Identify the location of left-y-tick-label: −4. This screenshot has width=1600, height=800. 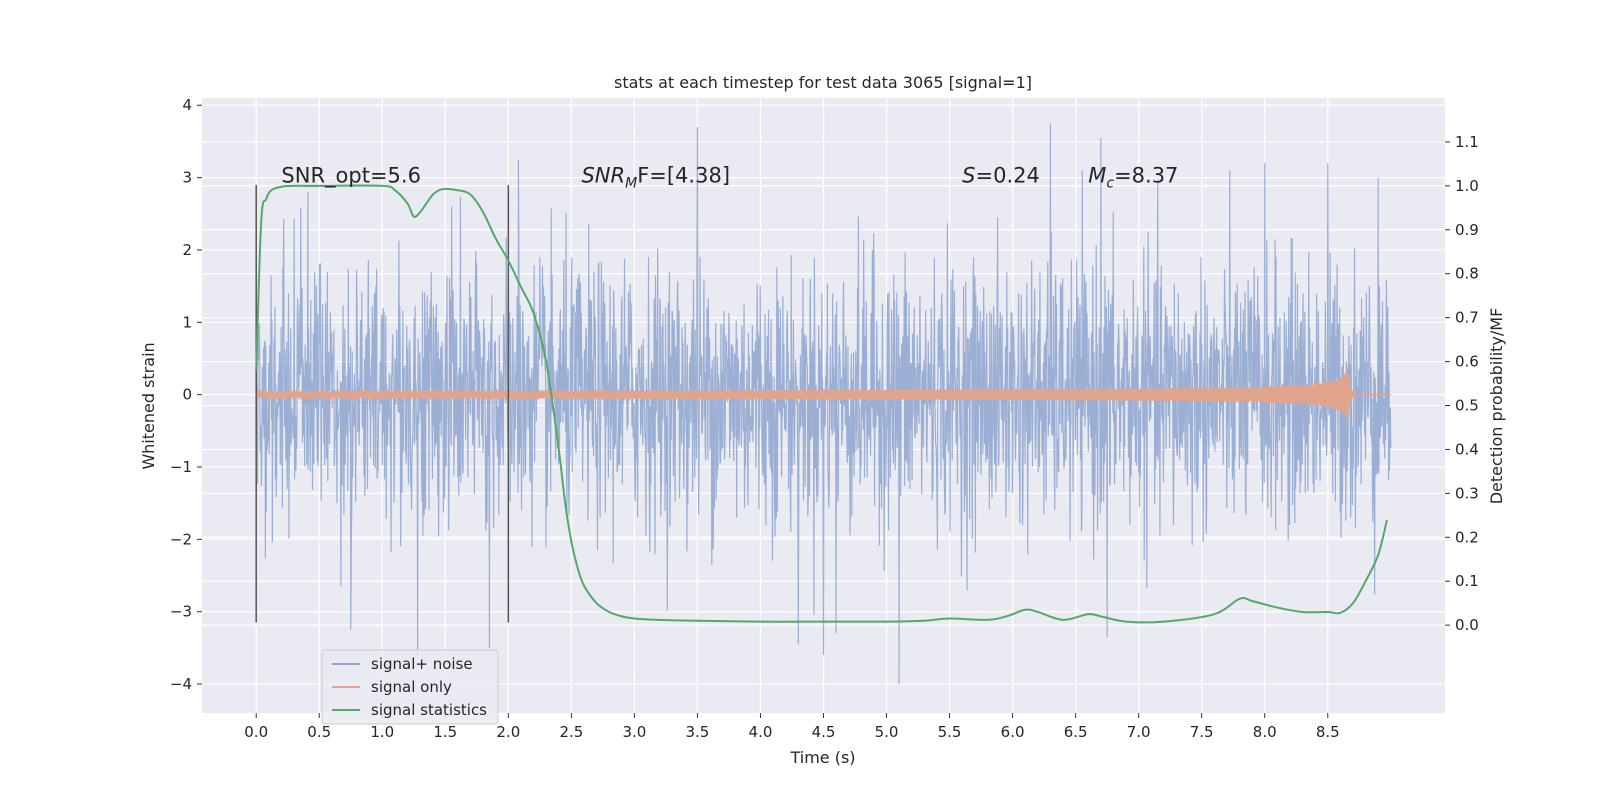
(181, 684).